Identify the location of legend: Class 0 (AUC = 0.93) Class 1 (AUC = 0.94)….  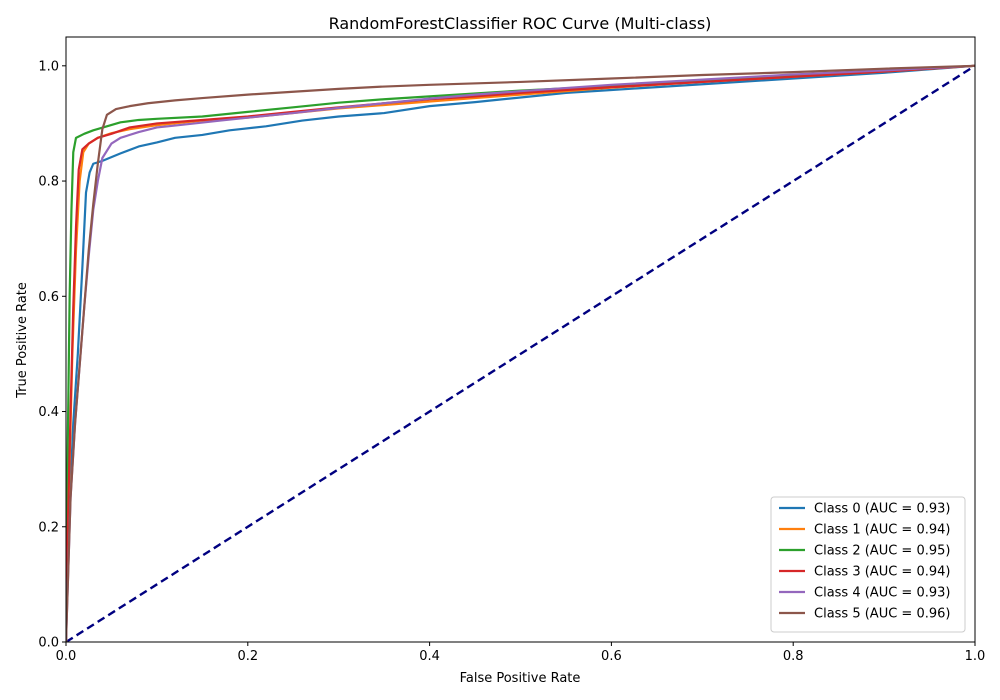
(868, 564).